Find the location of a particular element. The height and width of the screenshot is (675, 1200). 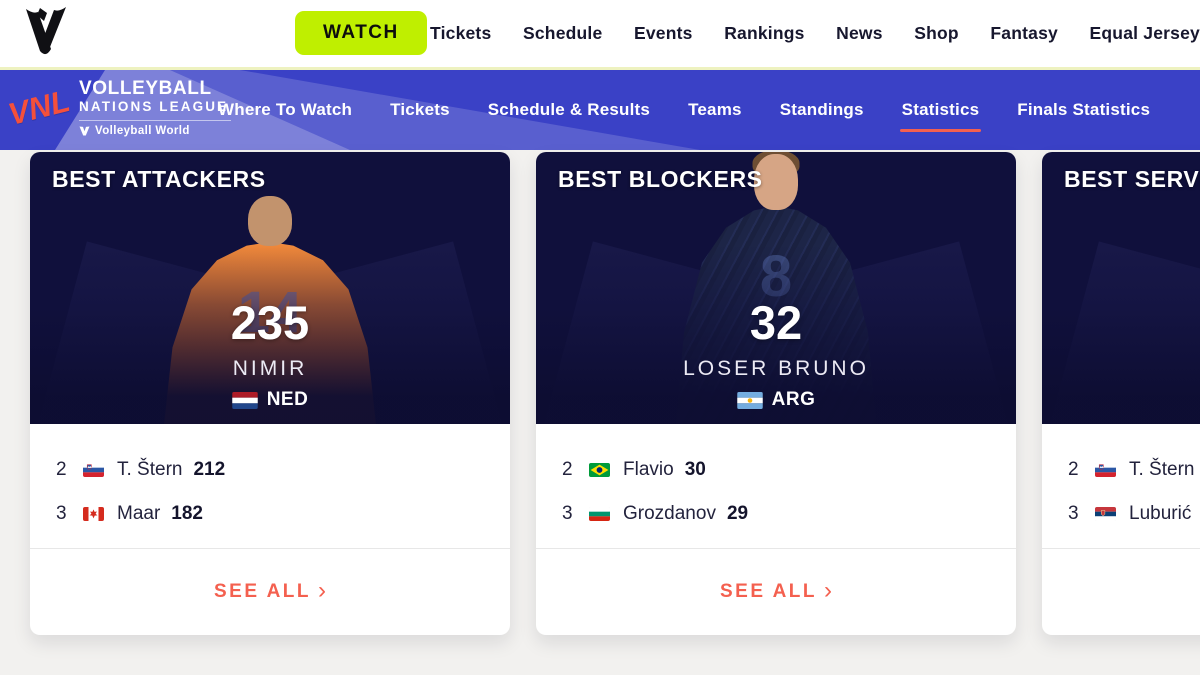

runner-row: 3 Grozdanov 29 is located at coordinates (789, 514).